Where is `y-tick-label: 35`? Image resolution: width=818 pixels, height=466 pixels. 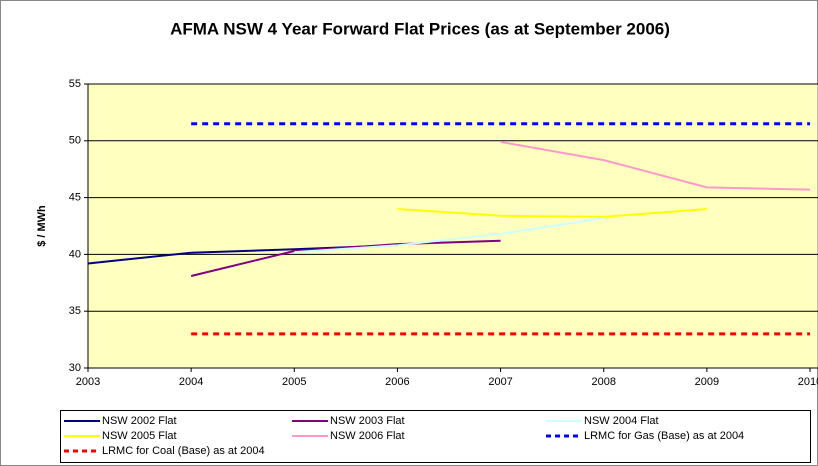 y-tick-label: 35 is located at coordinates (75, 311).